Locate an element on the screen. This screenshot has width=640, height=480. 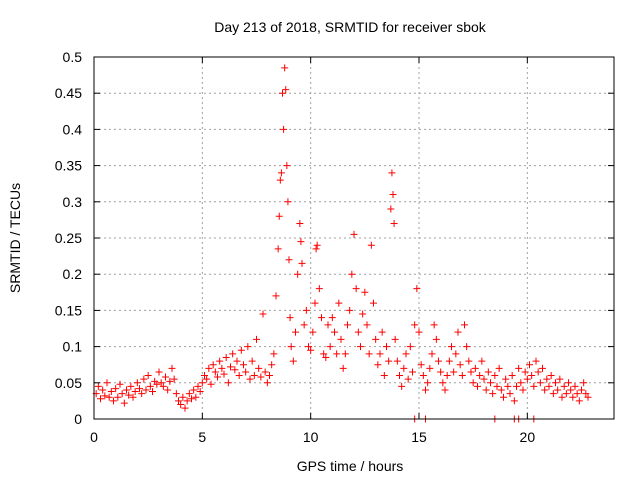
y-tick-label: 0.4 is located at coordinates (73, 129).